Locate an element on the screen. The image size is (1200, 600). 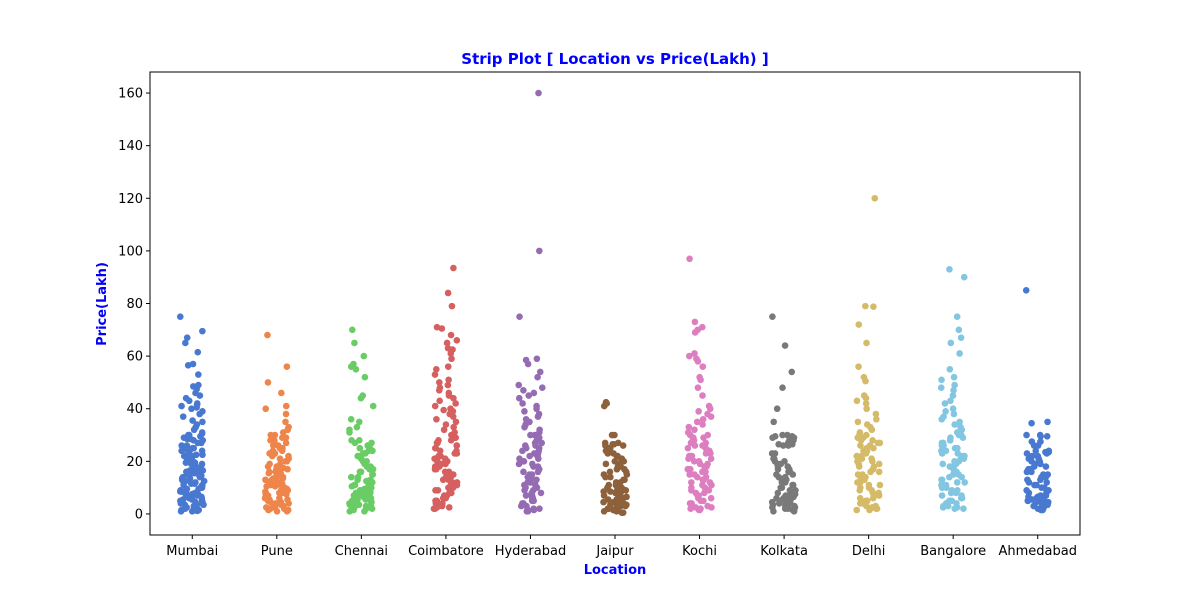
x-tick-label: Kolkata is located at coordinates (784, 551).